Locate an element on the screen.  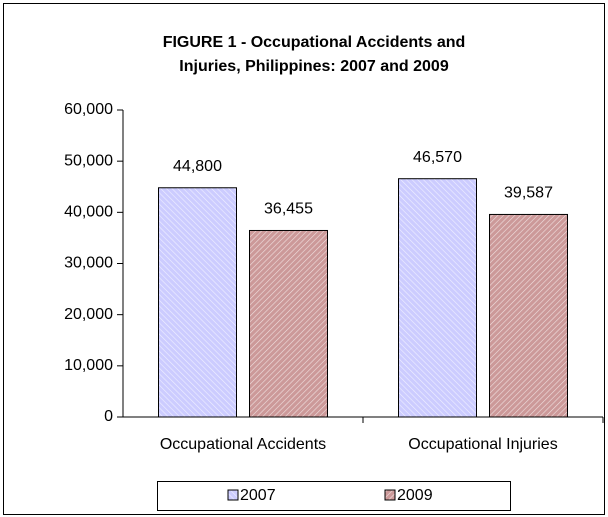
y-tick-label: 60,000 is located at coordinates (88, 109).